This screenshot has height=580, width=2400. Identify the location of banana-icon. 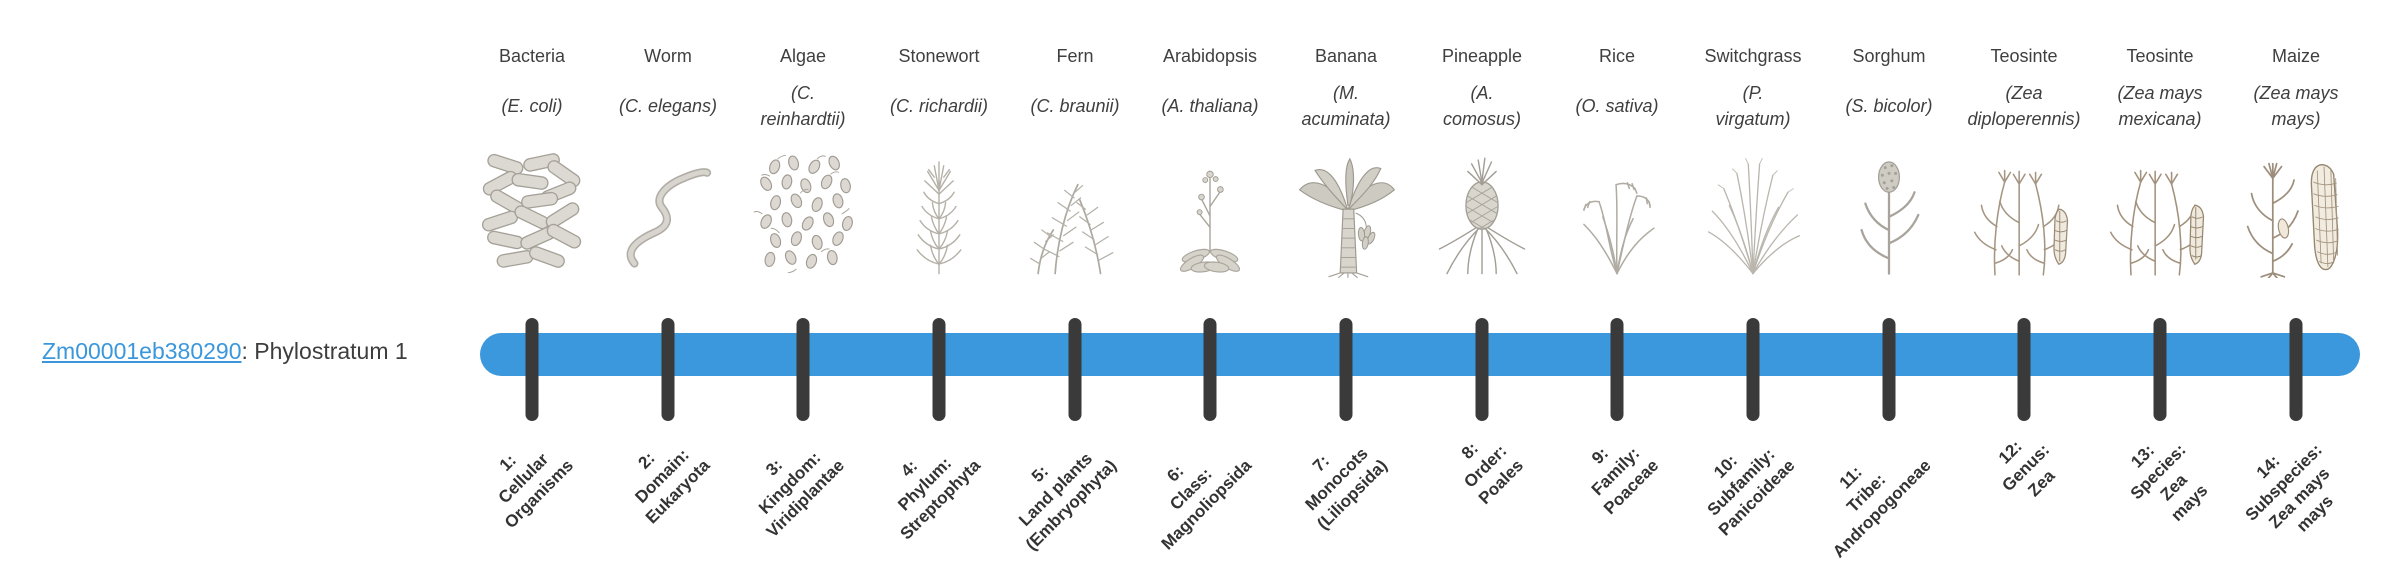
(1346, 209).